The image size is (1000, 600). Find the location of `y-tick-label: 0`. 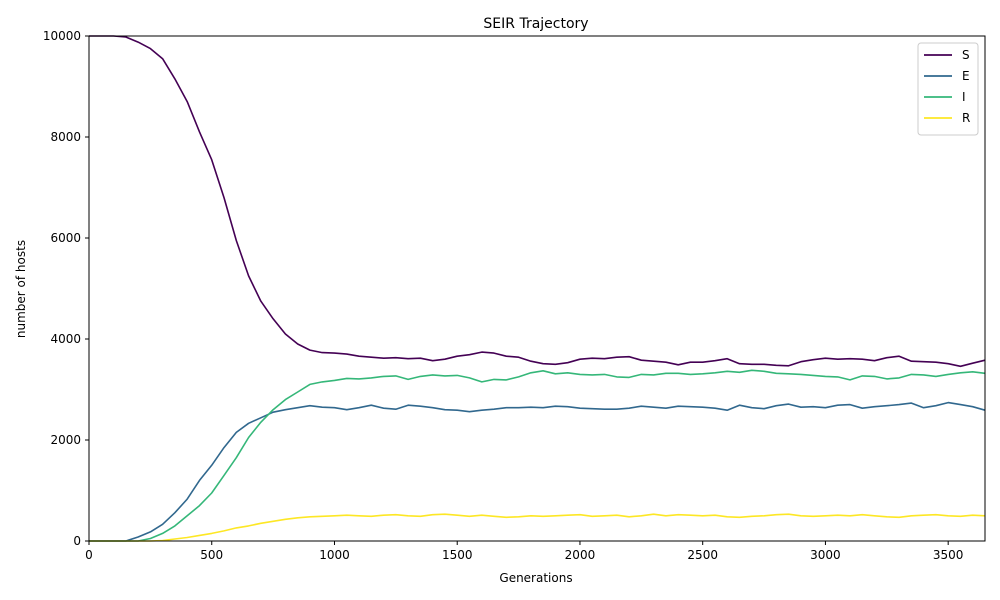

y-tick-label: 0 is located at coordinates (77, 541).